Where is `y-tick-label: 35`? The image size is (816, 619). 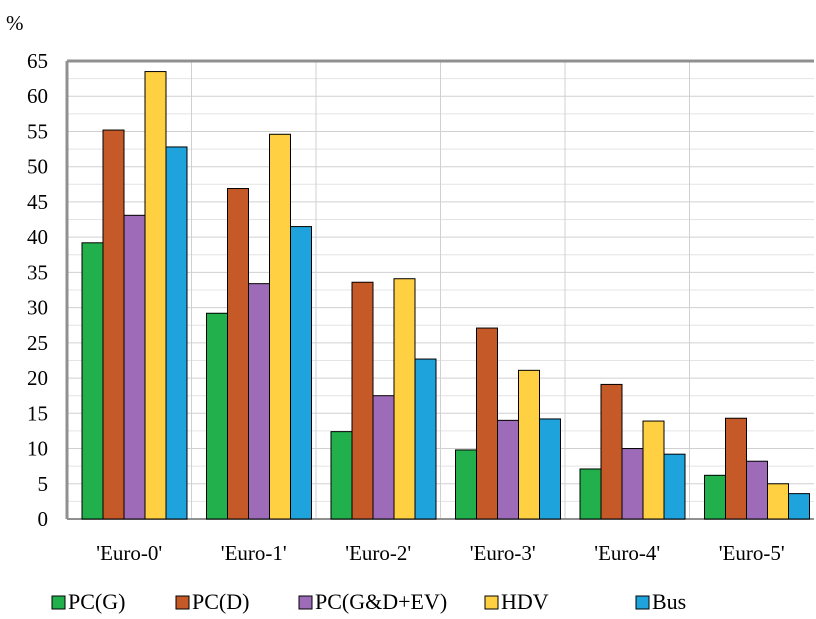 y-tick-label: 35 is located at coordinates (37, 272).